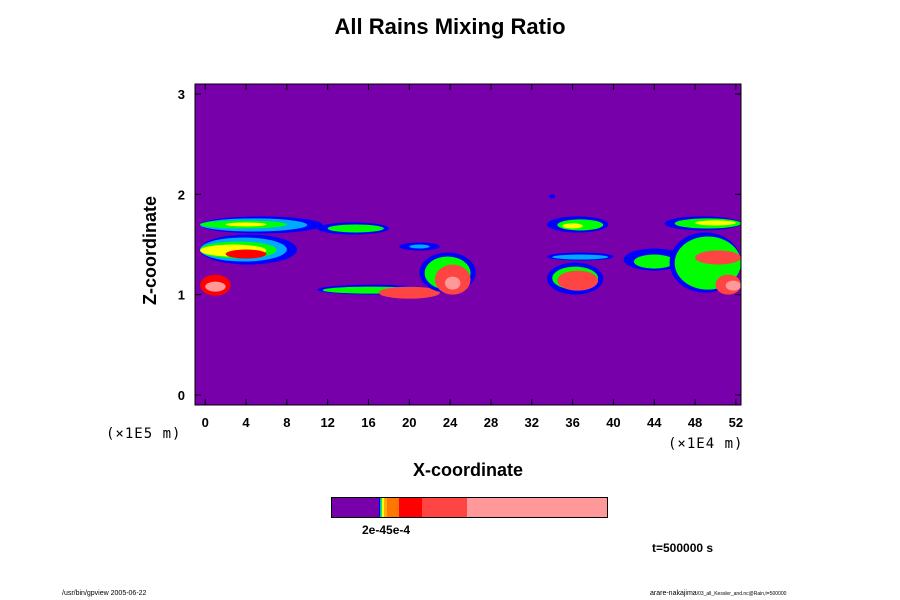  Describe the element at coordinates (572, 422) in the screenshot. I see `x-tick-label: 36` at that location.